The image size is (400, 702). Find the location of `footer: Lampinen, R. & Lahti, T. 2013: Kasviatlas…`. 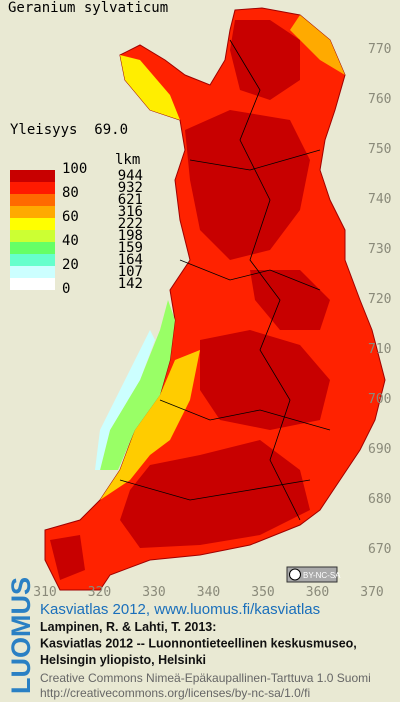

footer: Lampinen, R. & Lahti, T. 2013: Kasviatlas… is located at coordinates (205, 660).